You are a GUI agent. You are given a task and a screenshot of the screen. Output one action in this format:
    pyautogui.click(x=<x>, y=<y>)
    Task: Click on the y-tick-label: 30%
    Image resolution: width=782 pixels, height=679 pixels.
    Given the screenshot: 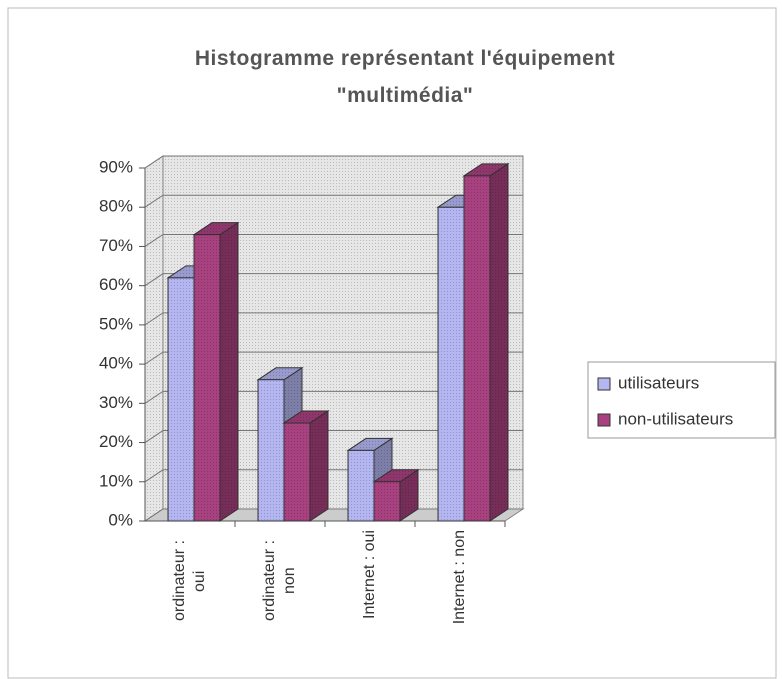 What is the action you would take?
    pyautogui.click(x=116, y=402)
    